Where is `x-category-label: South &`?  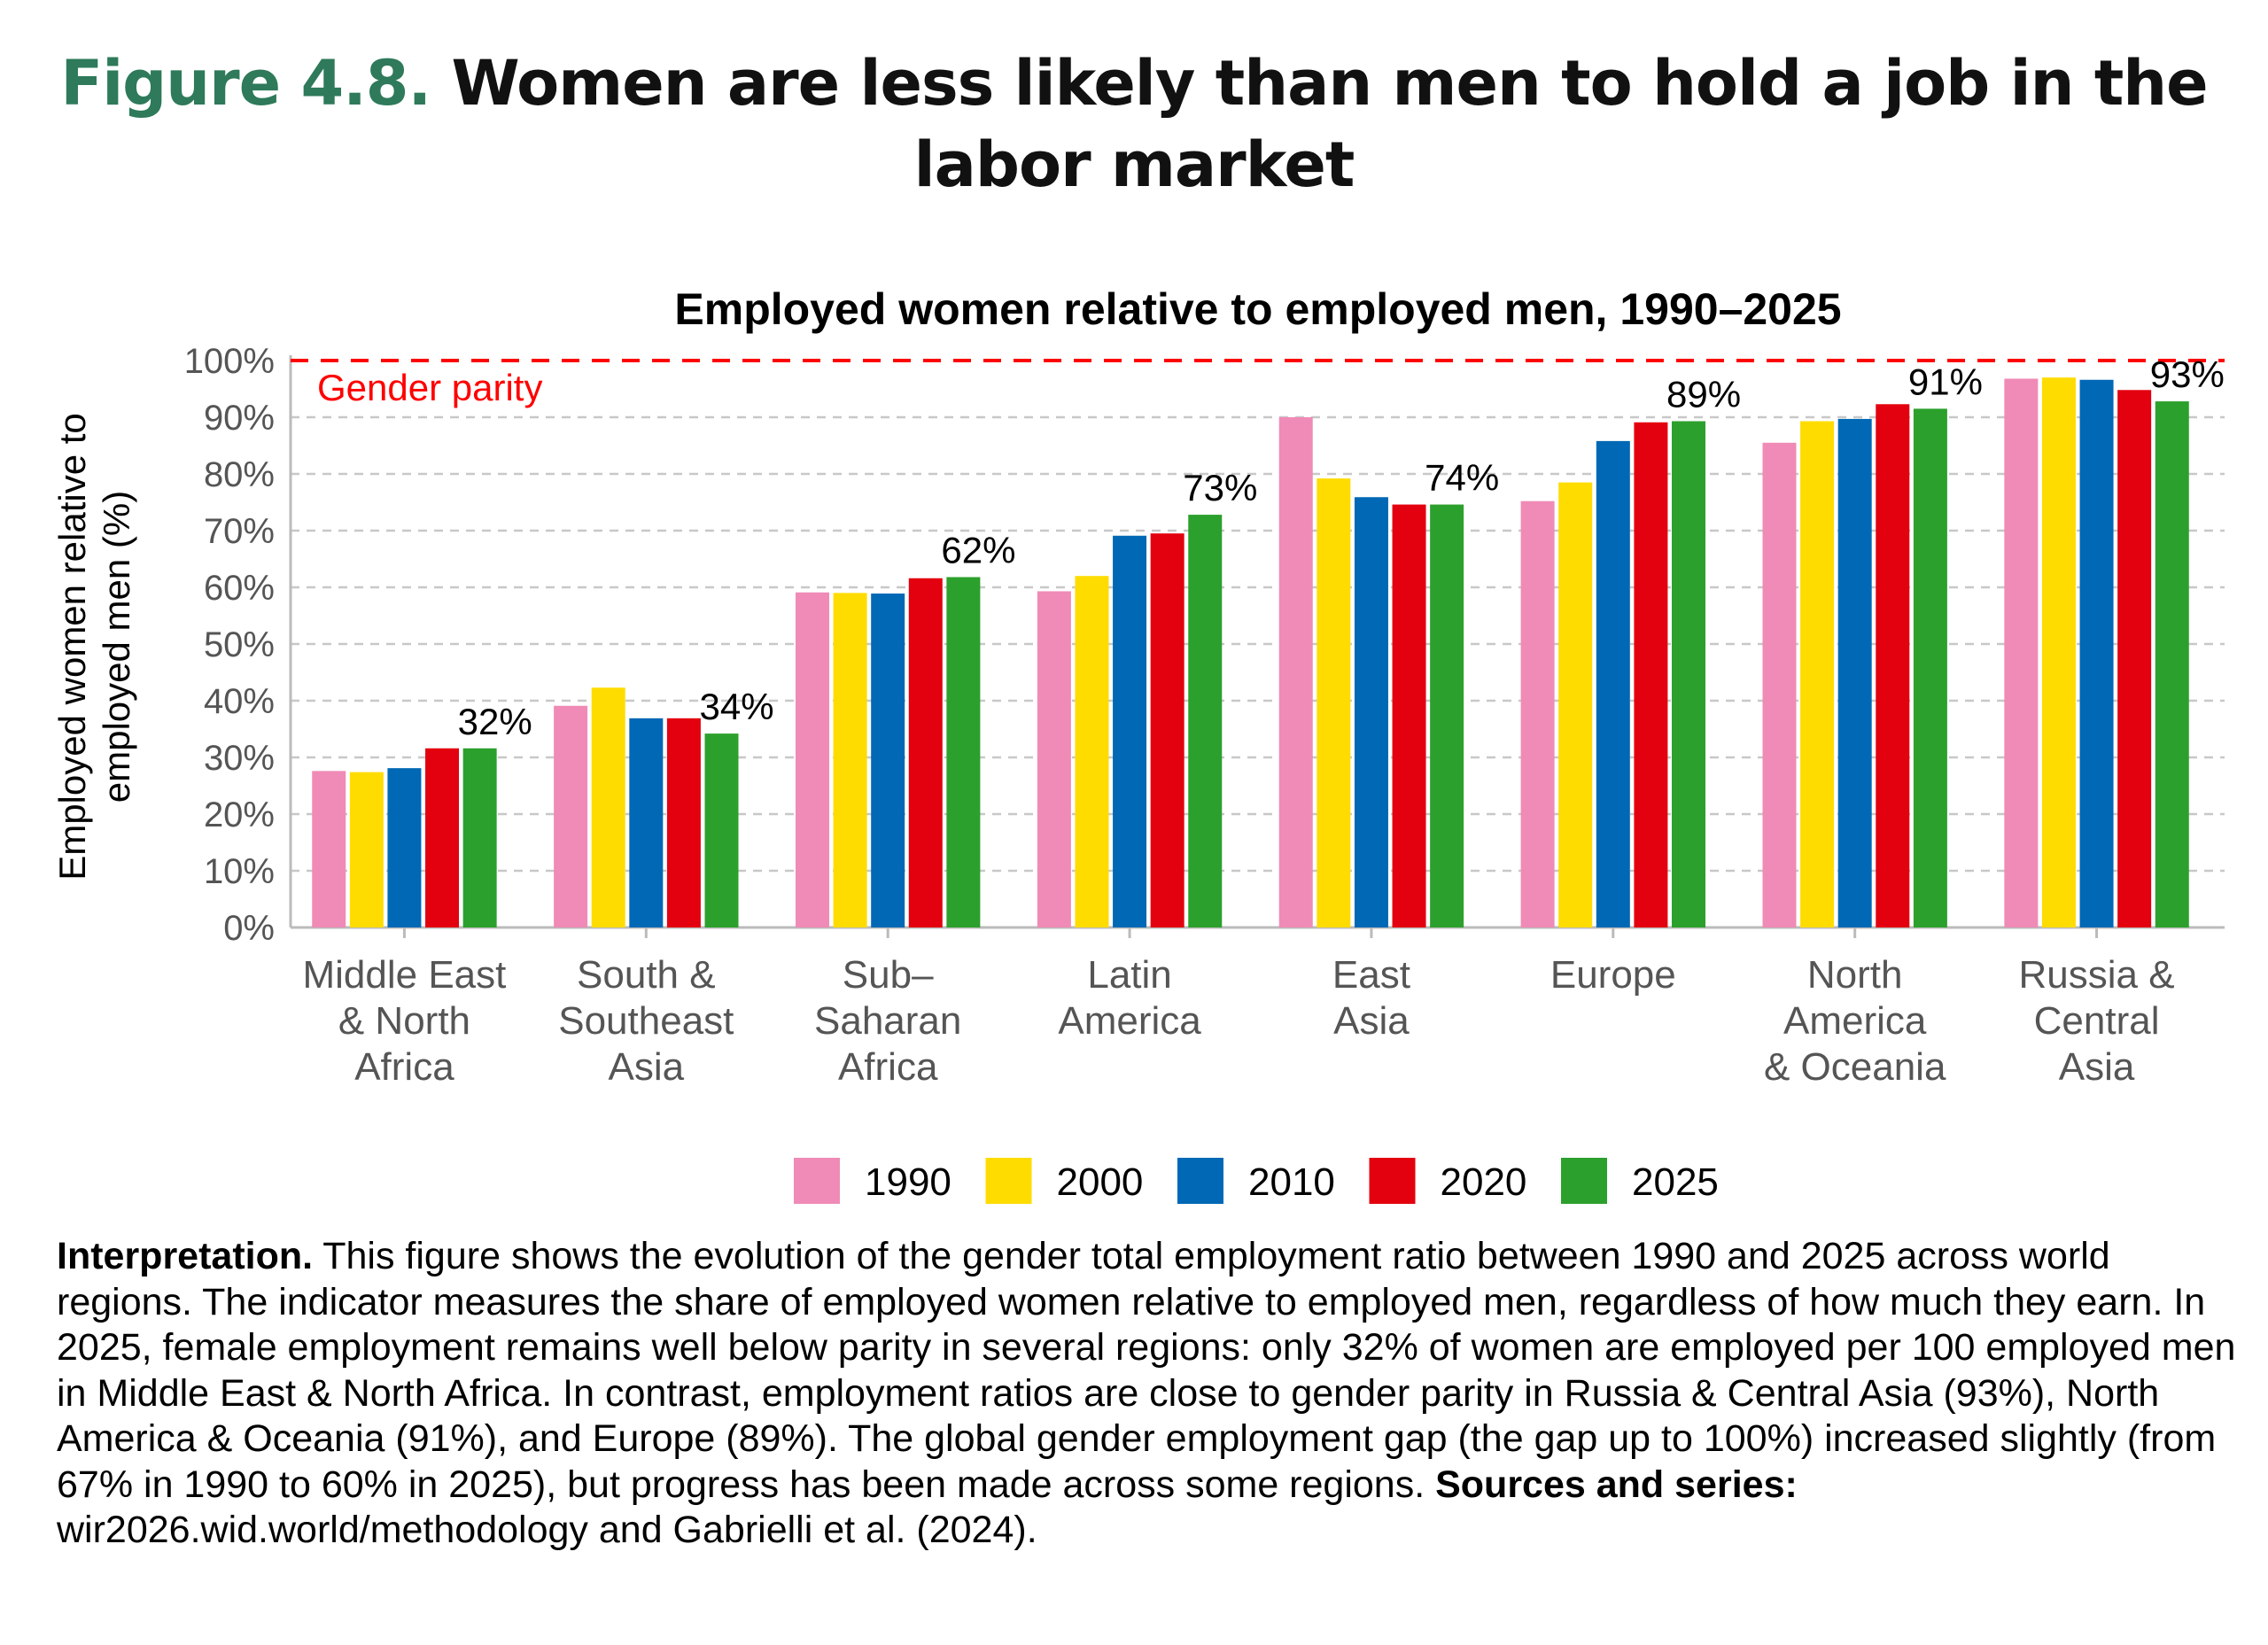 x-category-label: South & is located at coordinates (646, 975).